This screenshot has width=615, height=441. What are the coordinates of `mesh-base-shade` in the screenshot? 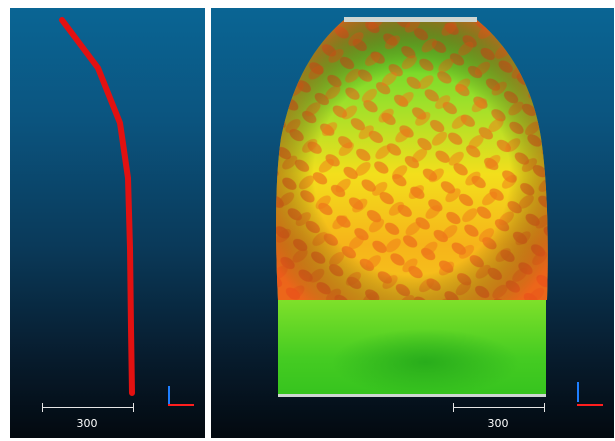 It's located at (412, 348).